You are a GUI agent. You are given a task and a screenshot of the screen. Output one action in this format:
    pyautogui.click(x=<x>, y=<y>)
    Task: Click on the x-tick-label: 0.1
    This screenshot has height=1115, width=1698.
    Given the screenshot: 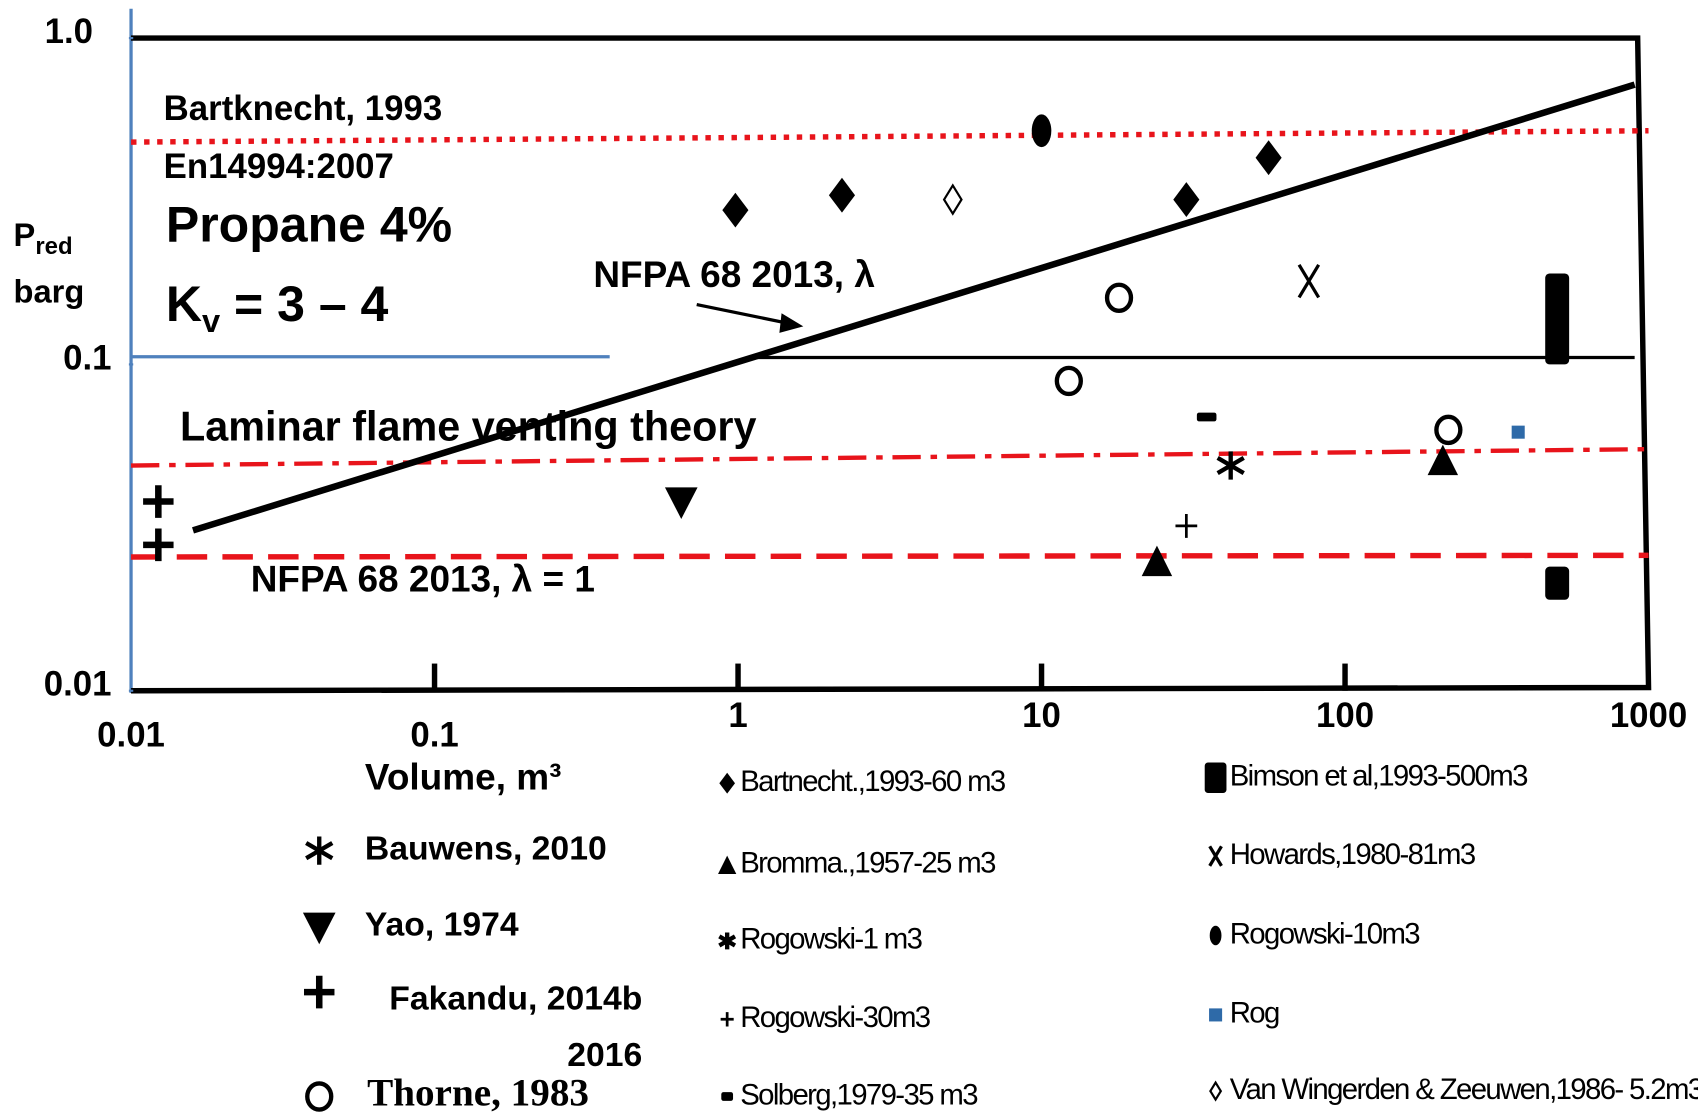 What is the action you would take?
    pyautogui.click(x=434, y=735)
    